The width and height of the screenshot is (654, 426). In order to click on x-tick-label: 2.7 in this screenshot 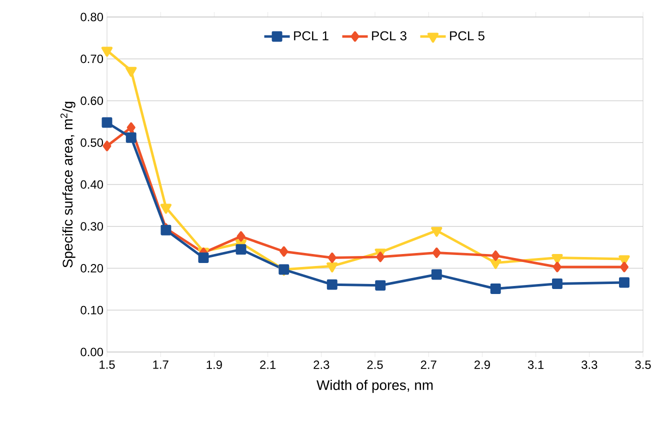, I will do `click(428, 364)`.